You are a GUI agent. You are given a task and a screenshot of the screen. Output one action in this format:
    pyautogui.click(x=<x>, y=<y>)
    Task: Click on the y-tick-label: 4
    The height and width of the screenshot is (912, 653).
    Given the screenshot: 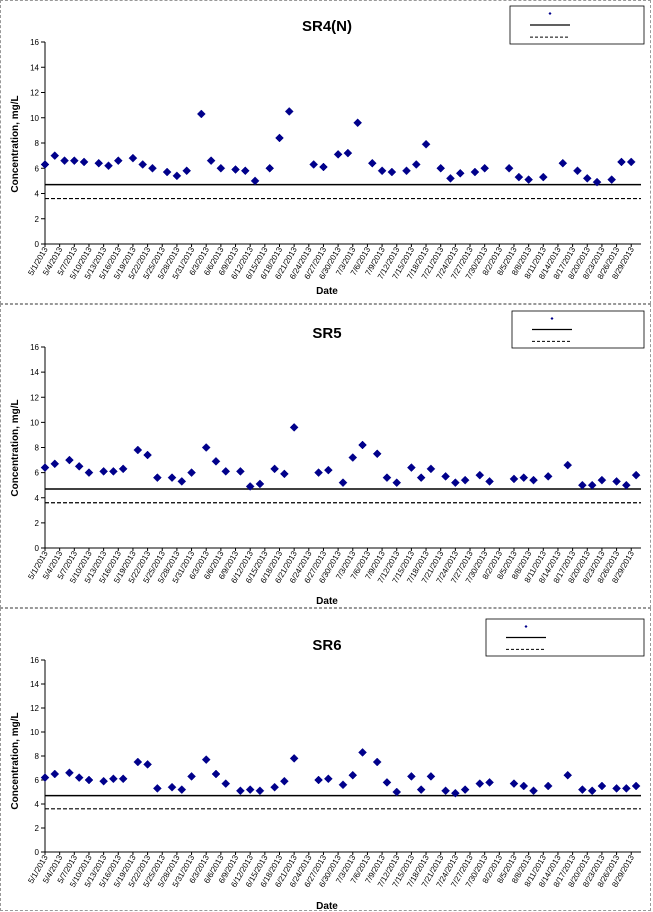 What is the action you would take?
    pyautogui.click(x=37, y=194)
    